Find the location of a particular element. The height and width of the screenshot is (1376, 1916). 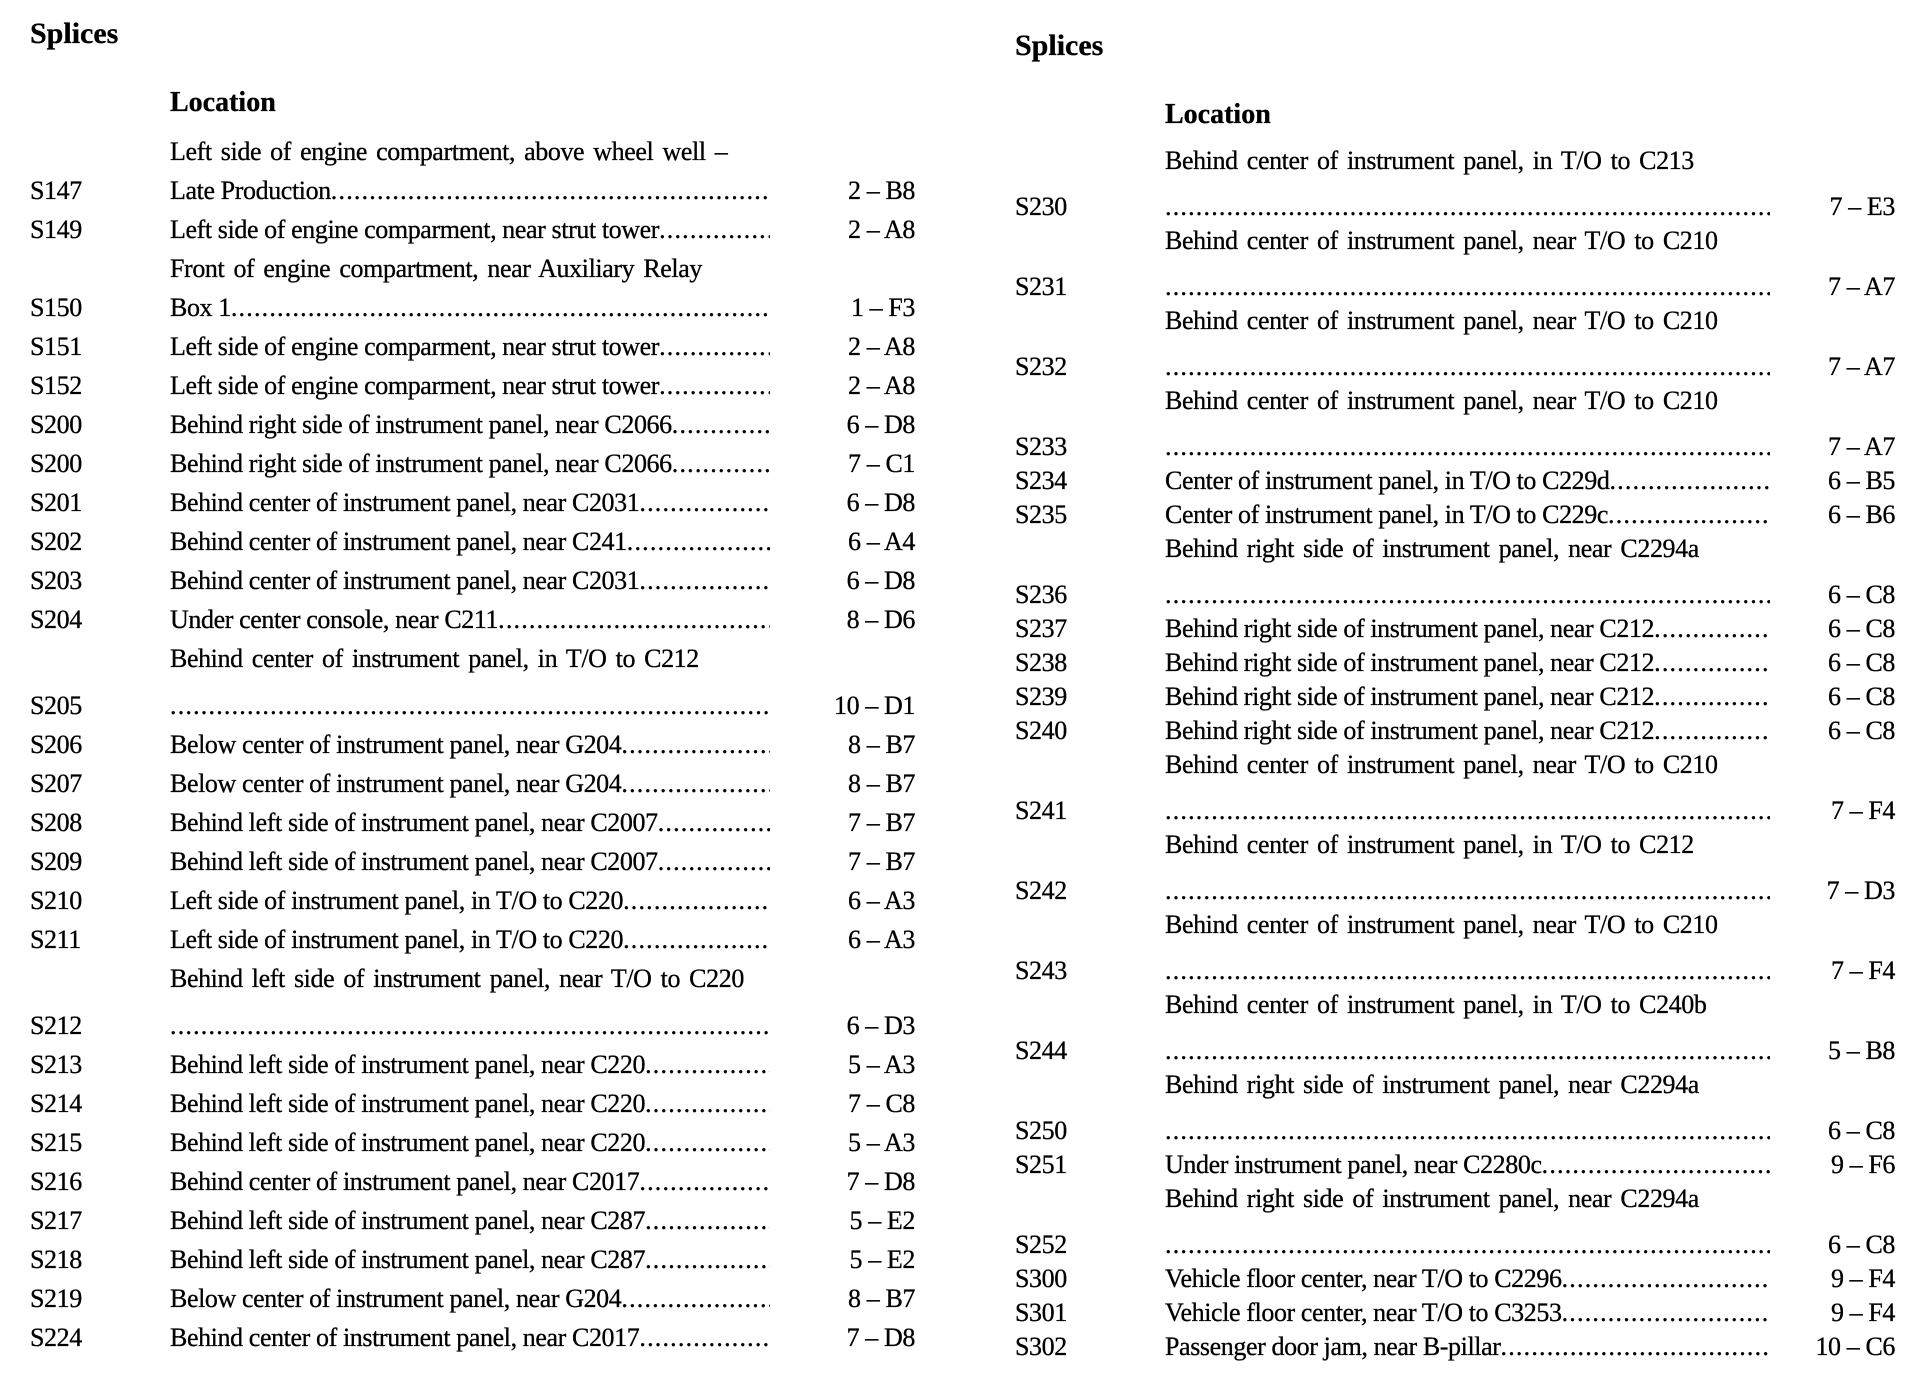

splice-id: S239 is located at coordinates (1041, 696).